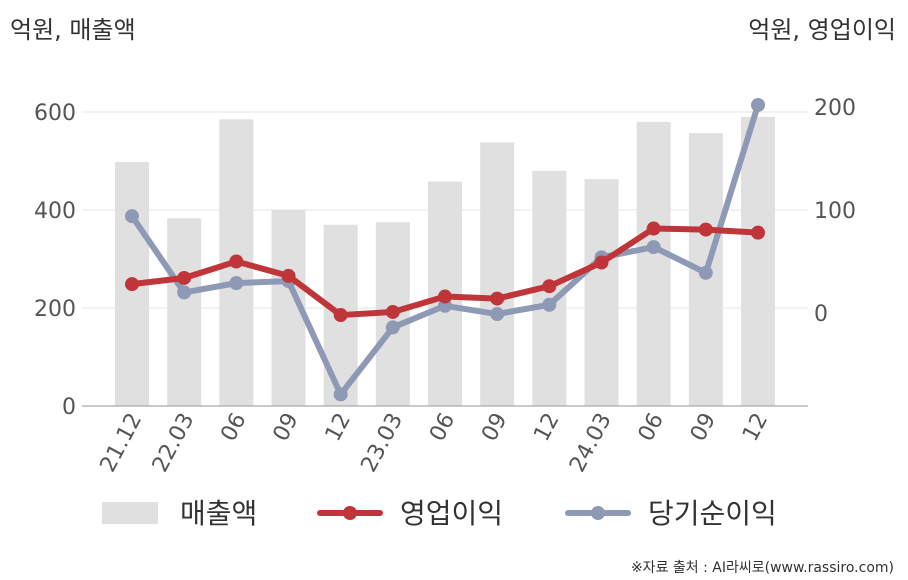 The image size is (908, 580). Describe the element at coordinates (835, 108) in the screenshot. I see `right-tick-label: 200` at that location.